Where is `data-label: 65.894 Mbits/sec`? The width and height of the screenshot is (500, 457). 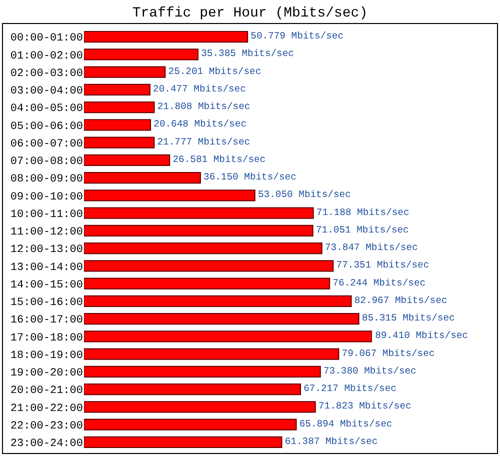 data-label: 65.894 Mbits/sec is located at coordinates (345, 424).